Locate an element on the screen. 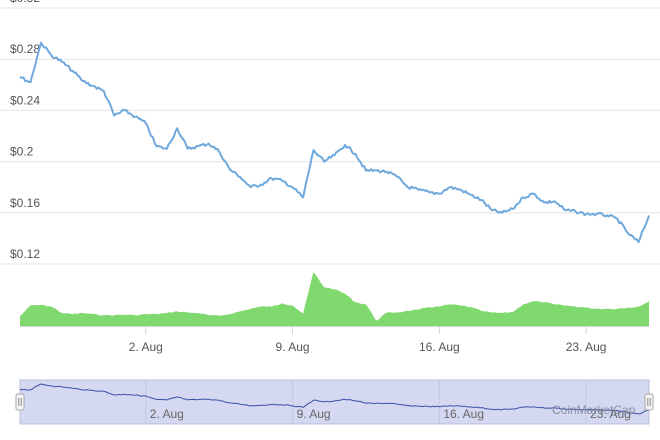 The image size is (660, 440). x-tick-label: 2. Aug is located at coordinates (146, 347).